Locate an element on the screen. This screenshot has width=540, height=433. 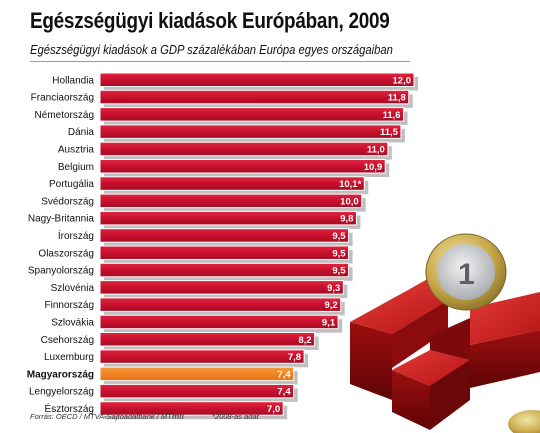
category-label: Nagy-Britannia is located at coordinates (61, 219).